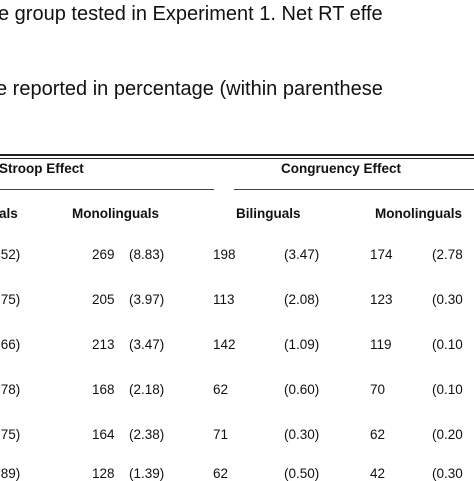  I want to click on congruency-bilinguals-sd: (3.47), so click(302, 254).